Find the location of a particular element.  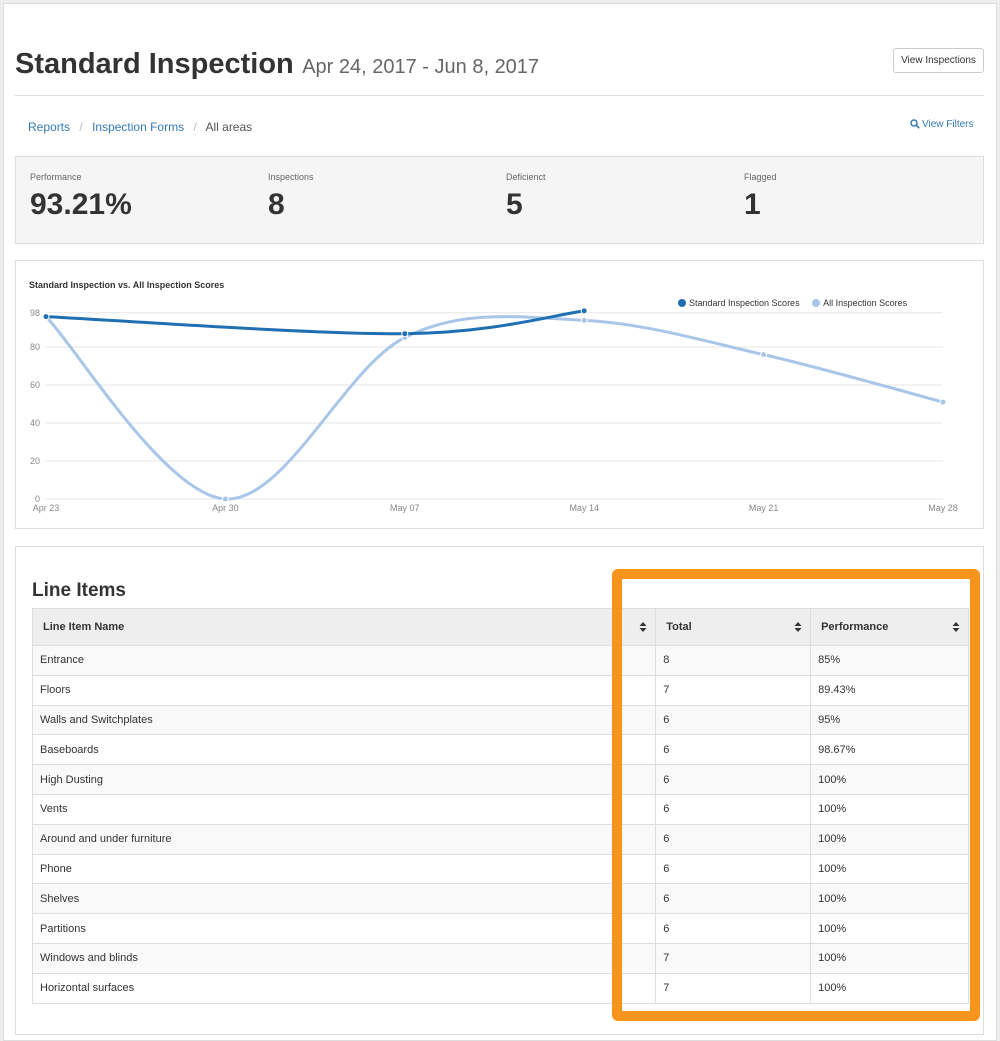

table-header-row: Line Item Name Total Performance is located at coordinates (500, 627).